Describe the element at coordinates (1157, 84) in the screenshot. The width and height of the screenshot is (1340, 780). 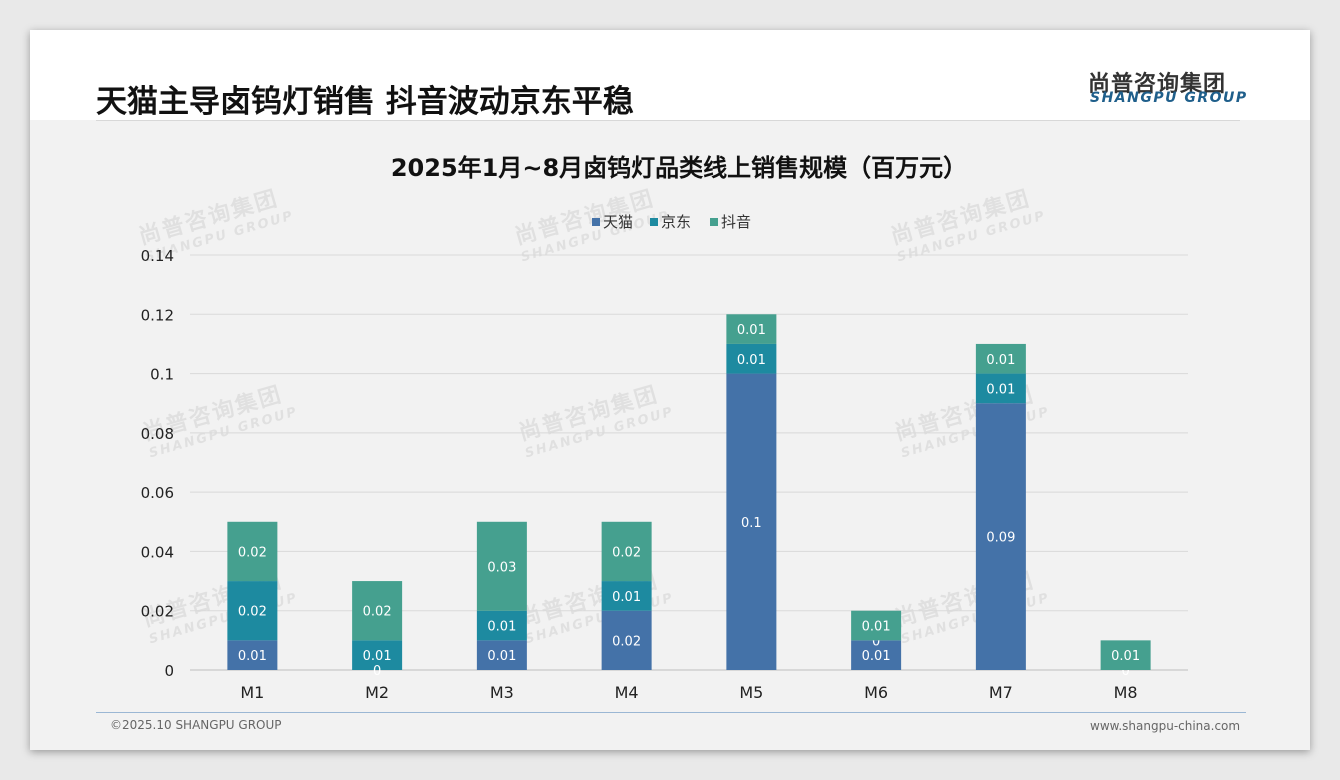
I see `company-logo-cn: 尚普咨询集团` at that location.